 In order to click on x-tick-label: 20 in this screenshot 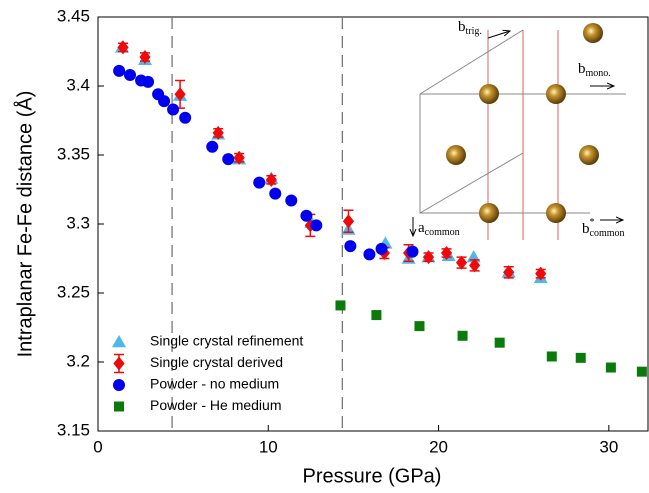, I will do `click(438, 446)`.